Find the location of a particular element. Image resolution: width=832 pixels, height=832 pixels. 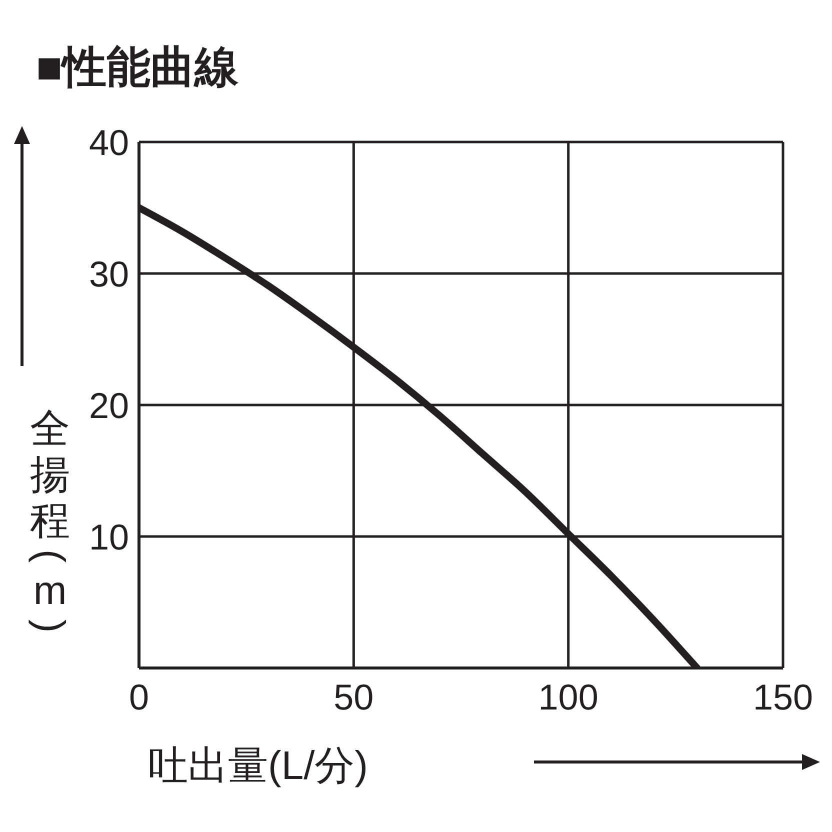

x-tick-label: 100 is located at coordinates (568, 697).